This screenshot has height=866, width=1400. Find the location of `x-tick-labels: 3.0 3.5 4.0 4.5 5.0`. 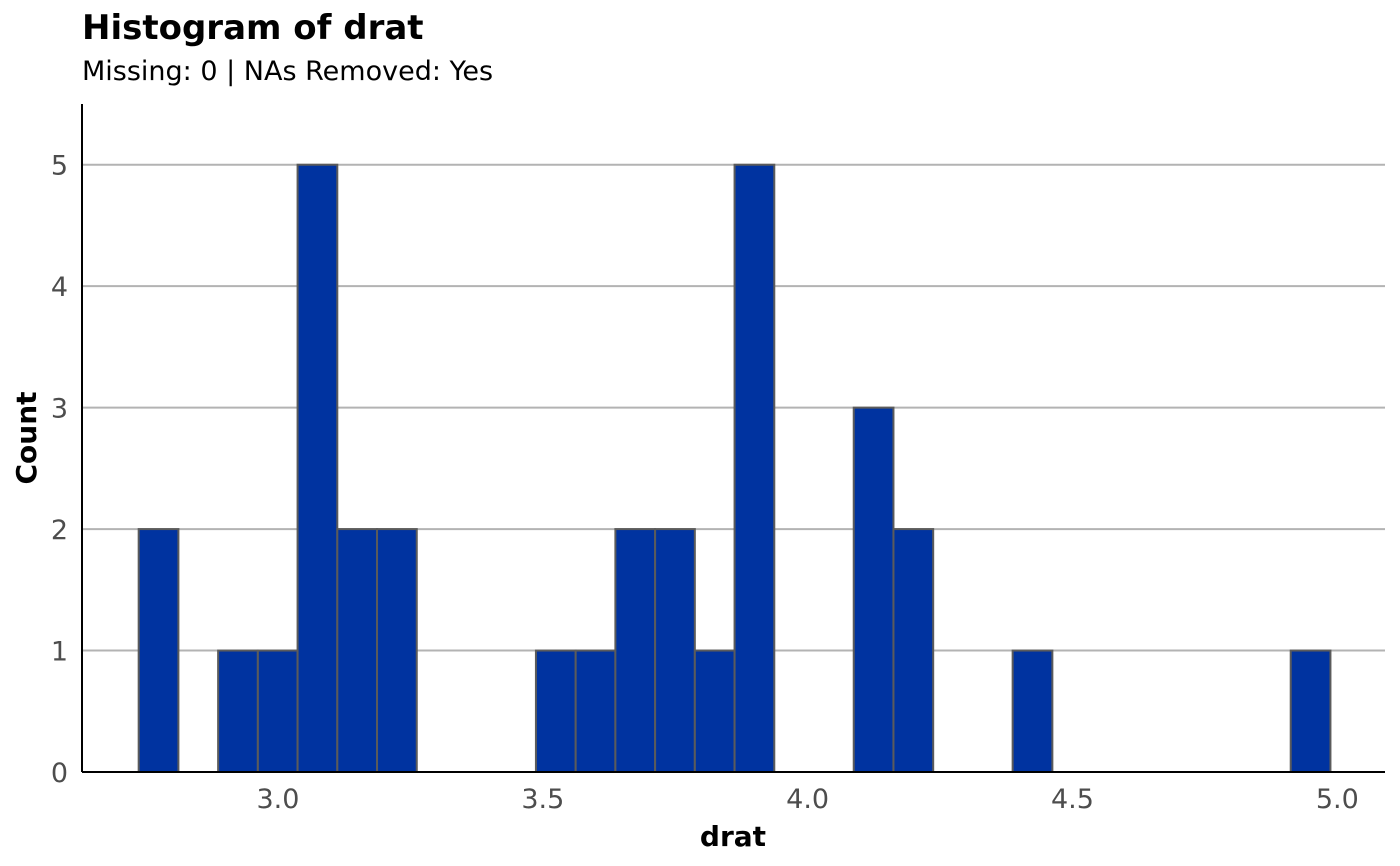

x-tick-labels: 3.0 3.5 4.0 4.5 5.0 is located at coordinates (808, 799).